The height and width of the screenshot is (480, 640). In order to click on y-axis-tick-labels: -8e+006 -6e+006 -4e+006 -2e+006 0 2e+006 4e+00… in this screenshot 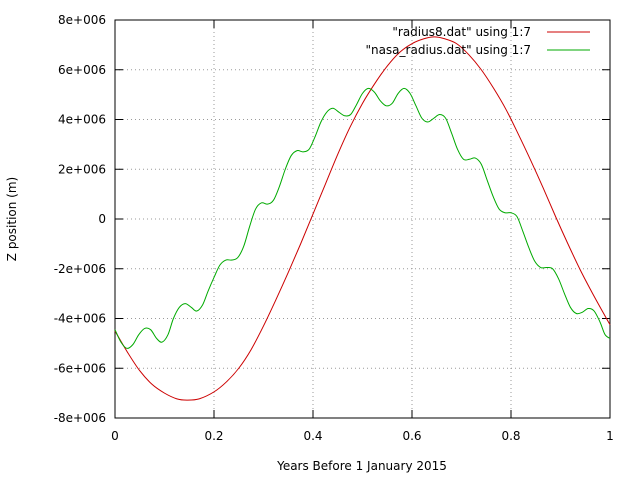, I will do `click(80, 219)`.